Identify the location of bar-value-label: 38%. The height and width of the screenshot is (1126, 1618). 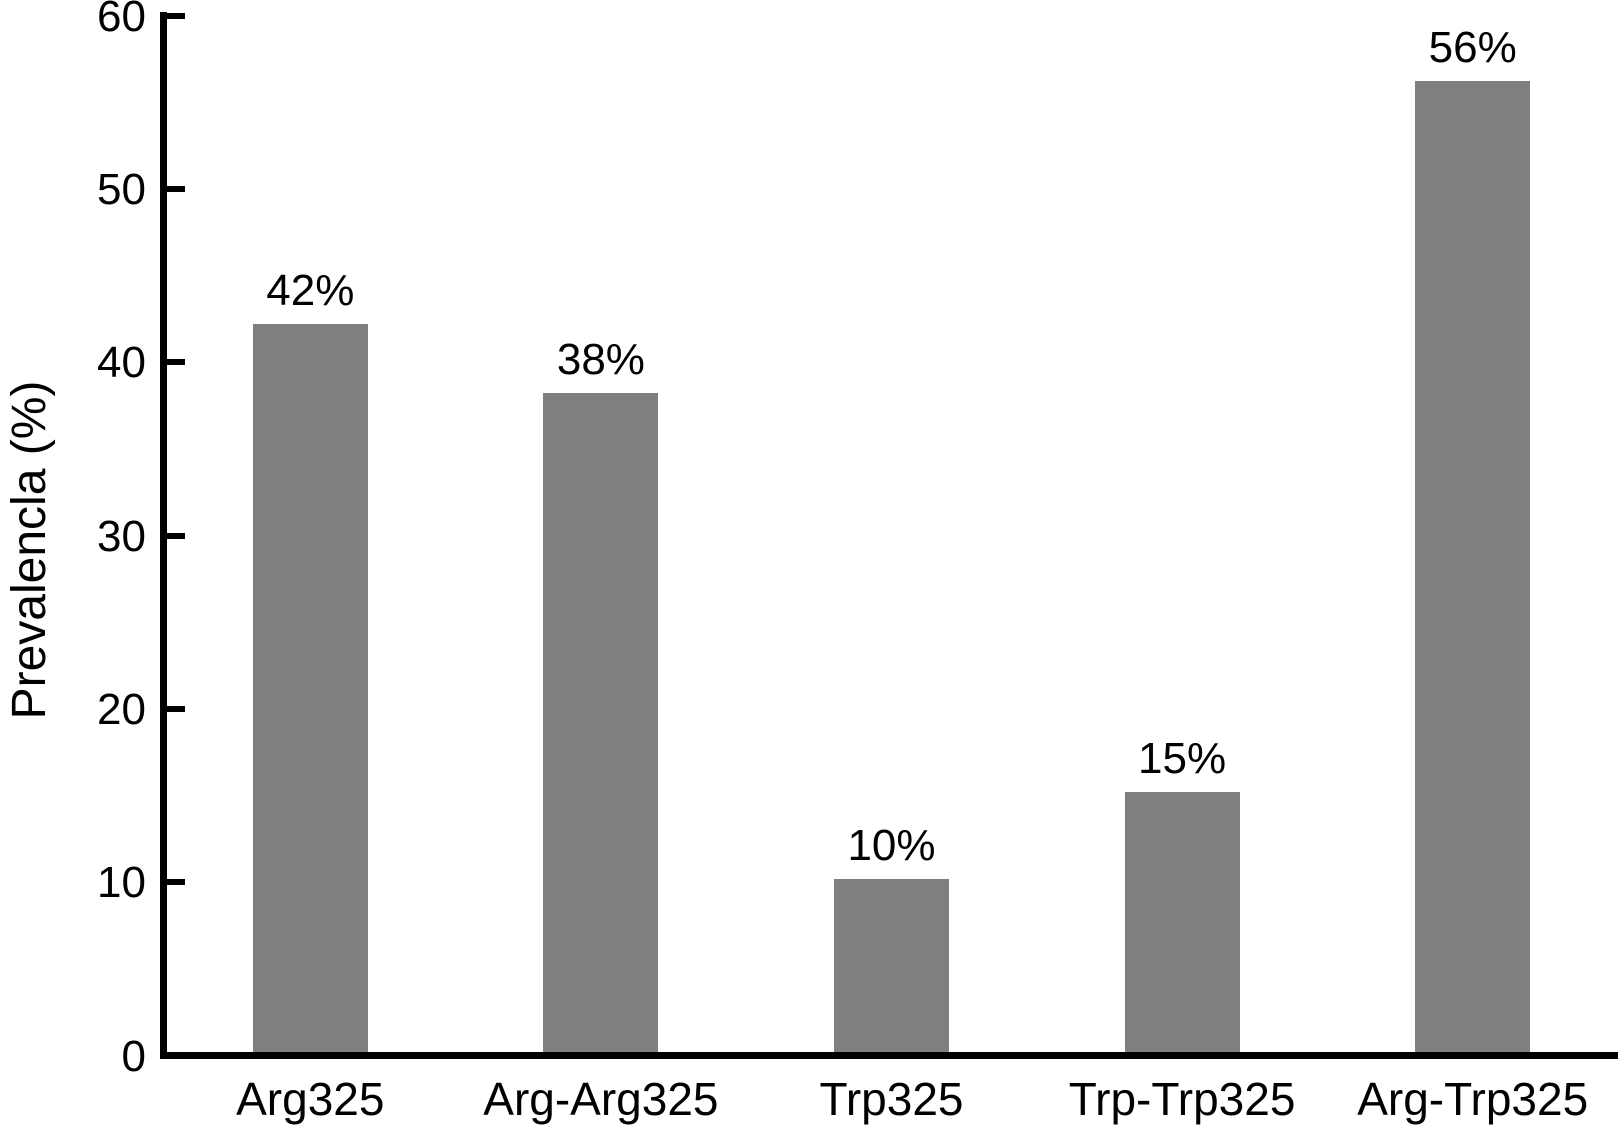
(600, 360).